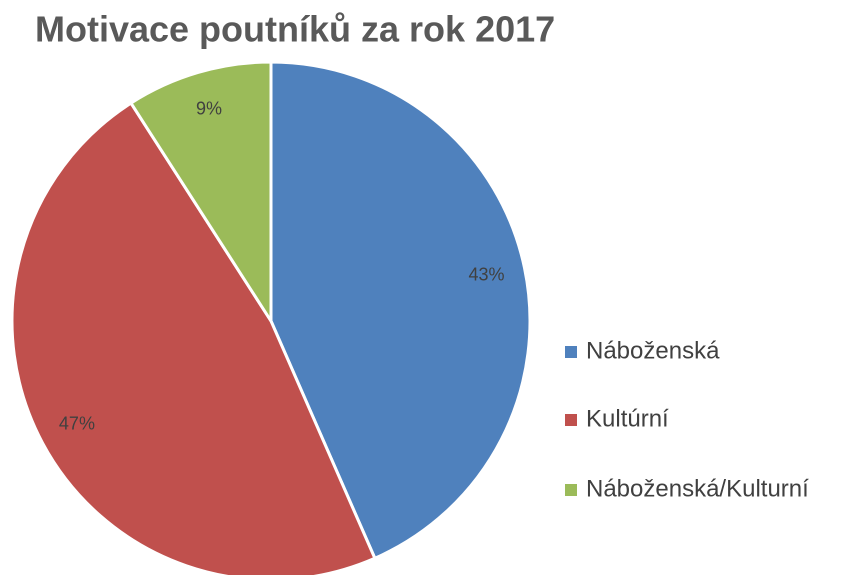 The height and width of the screenshot is (575, 863). Describe the element at coordinates (77, 424) in the screenshot. I see `data-label: 47%` at that location.